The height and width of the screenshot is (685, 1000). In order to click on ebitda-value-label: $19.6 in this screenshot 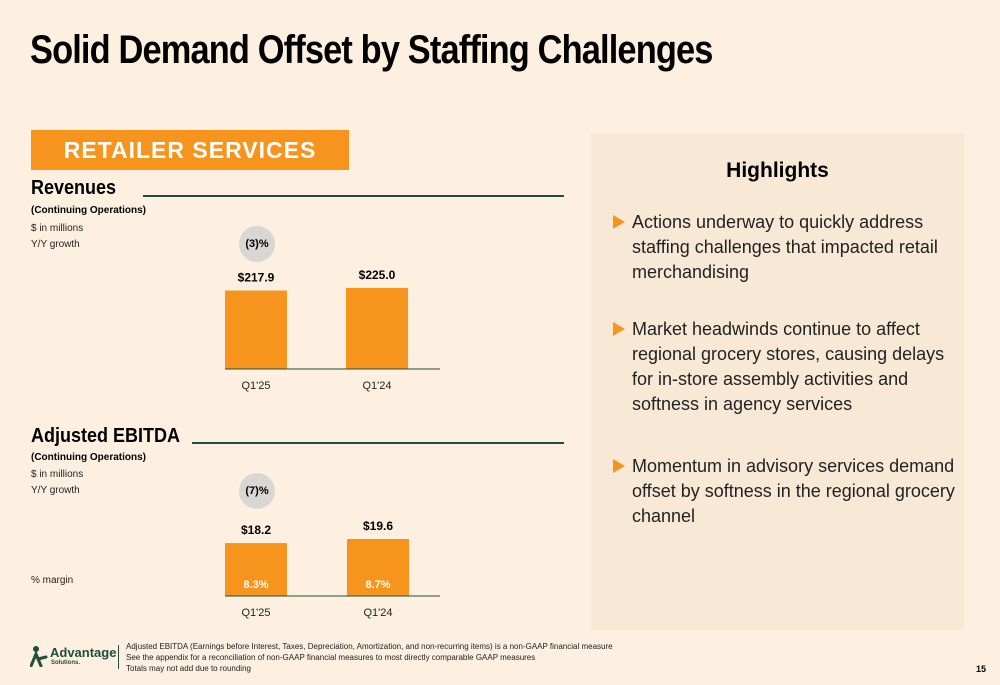, I will do `click(378, 526)`.